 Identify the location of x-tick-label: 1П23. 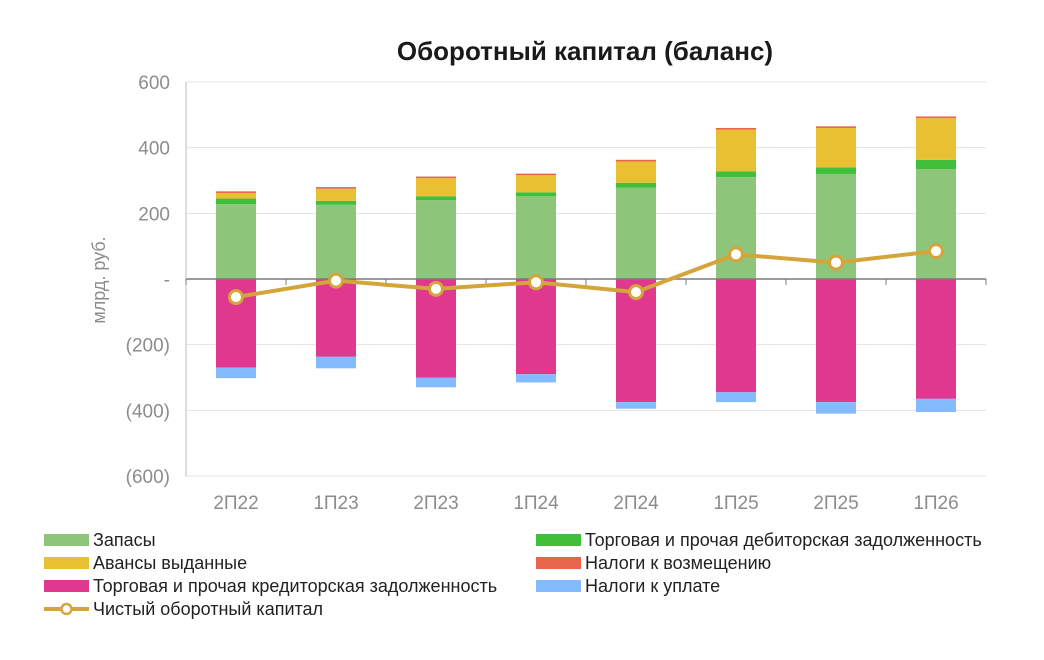
(335, 503).